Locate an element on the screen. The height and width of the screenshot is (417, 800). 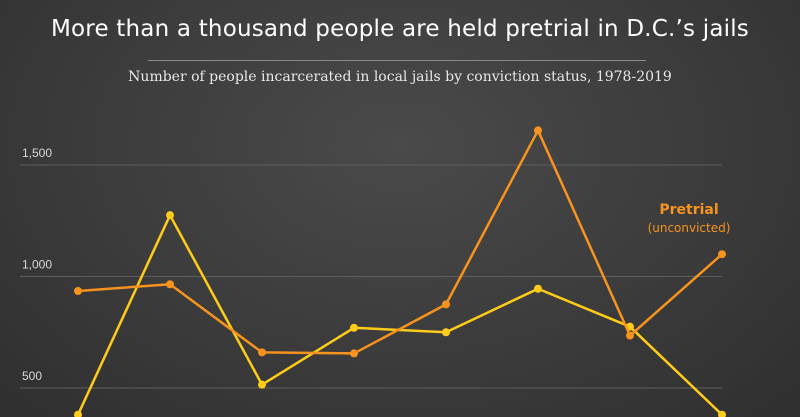
y-tick-label: 1,500 is located at coordinates (37, 153).